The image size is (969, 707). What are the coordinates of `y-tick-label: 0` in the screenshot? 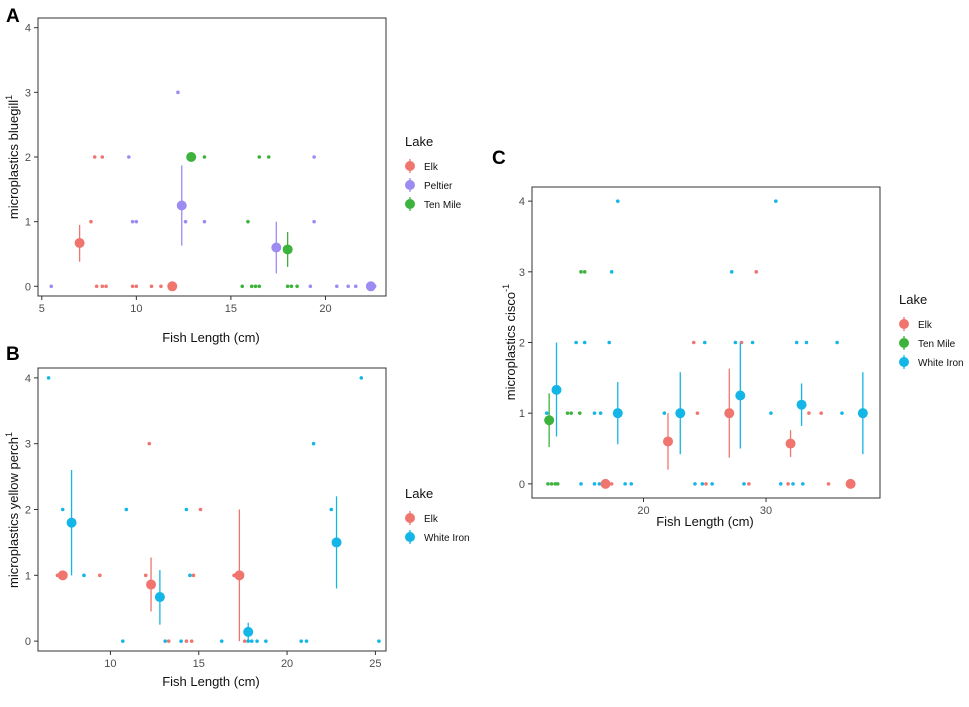 It's located at (28, 642).